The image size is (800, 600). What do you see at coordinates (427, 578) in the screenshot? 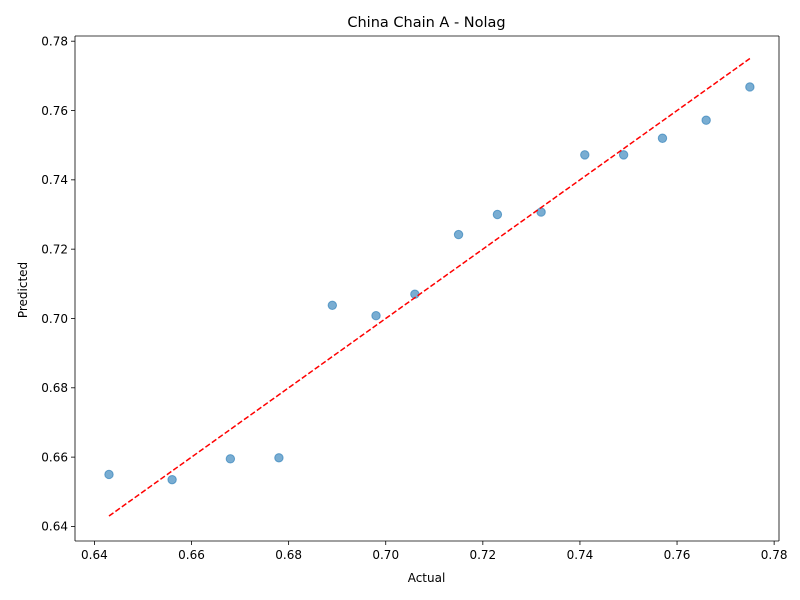
I see `x-axis-title: Actual` at bounding box center [427, 578].